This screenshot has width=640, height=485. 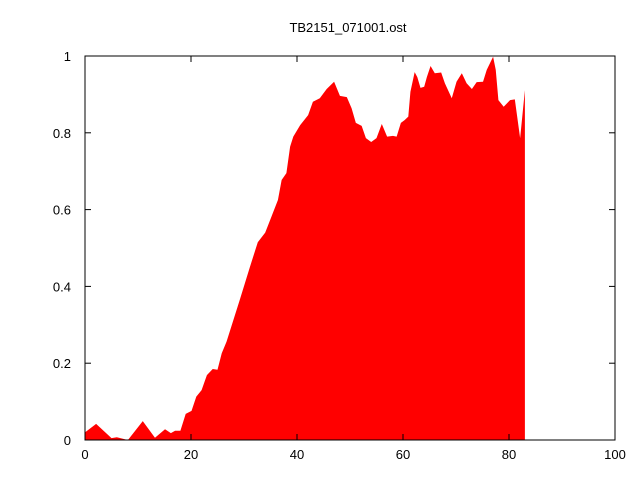 I want to click on x-tick-label: 60, so click(x=403, y=454).